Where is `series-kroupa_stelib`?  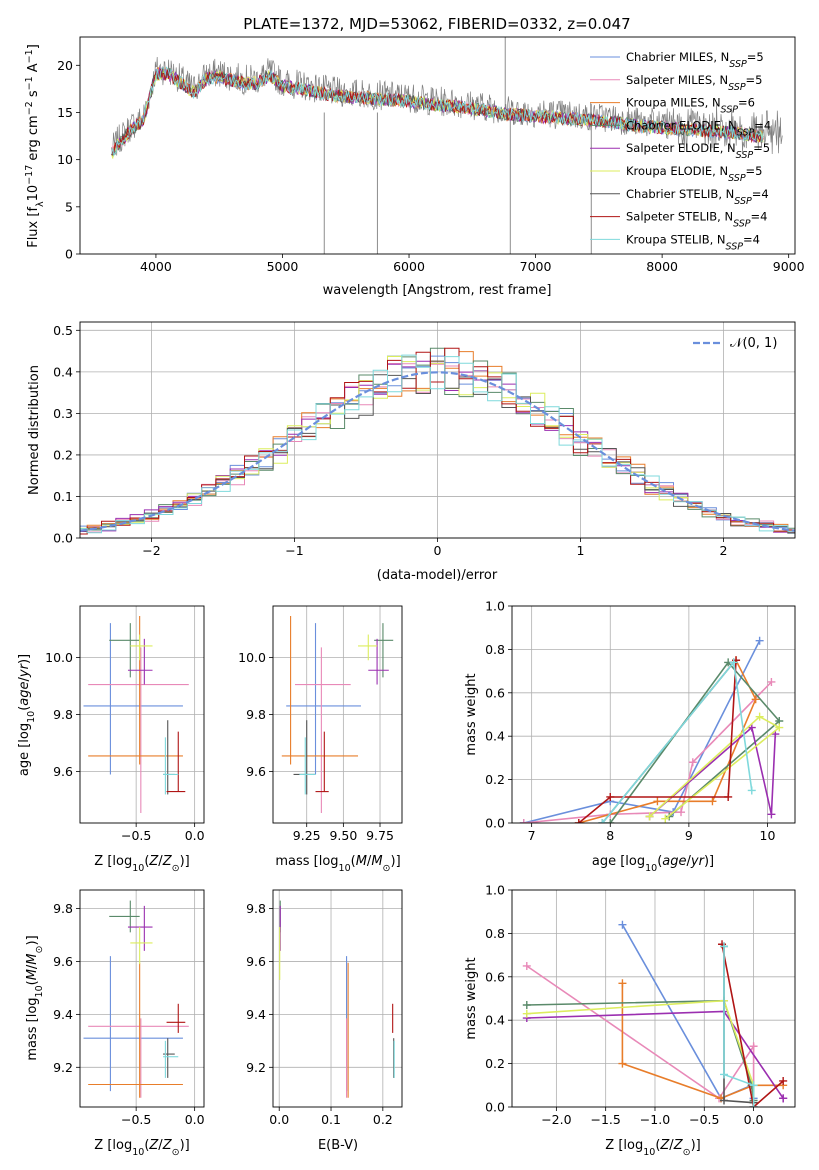
series-kroupa_stelib is located at coordinates (739, 1024).